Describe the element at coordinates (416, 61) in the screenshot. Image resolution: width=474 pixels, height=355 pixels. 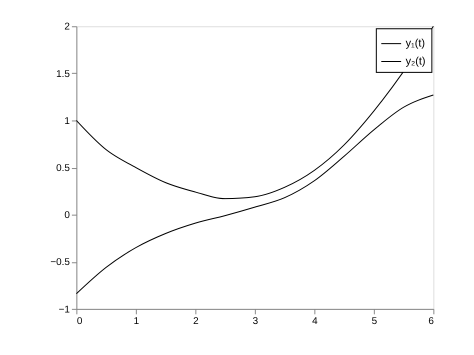
I see `legend-label: y₂(t)` at that location.